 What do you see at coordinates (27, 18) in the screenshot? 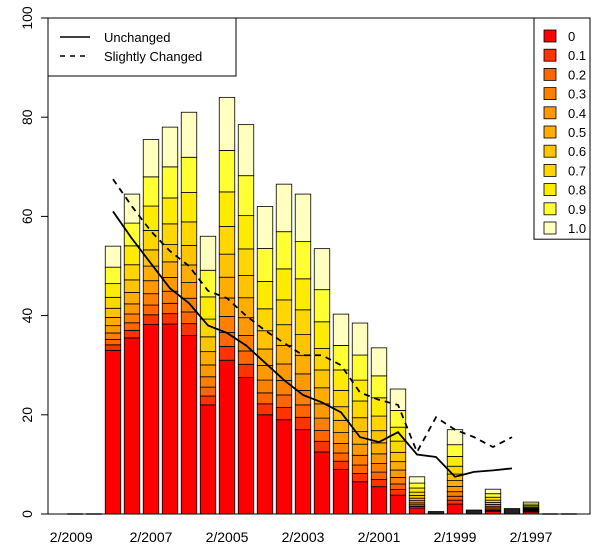
I see `y-tick-label: 100` at bounding box center [27, 18].